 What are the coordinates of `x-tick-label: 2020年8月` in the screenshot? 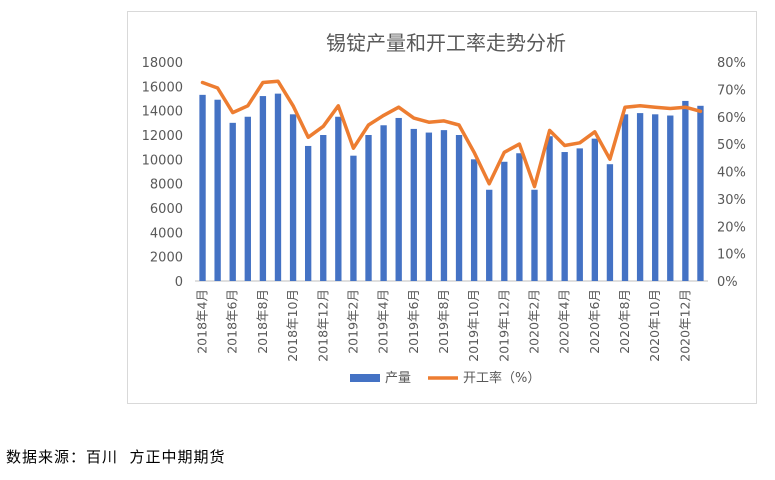 It's located at (624, 321).